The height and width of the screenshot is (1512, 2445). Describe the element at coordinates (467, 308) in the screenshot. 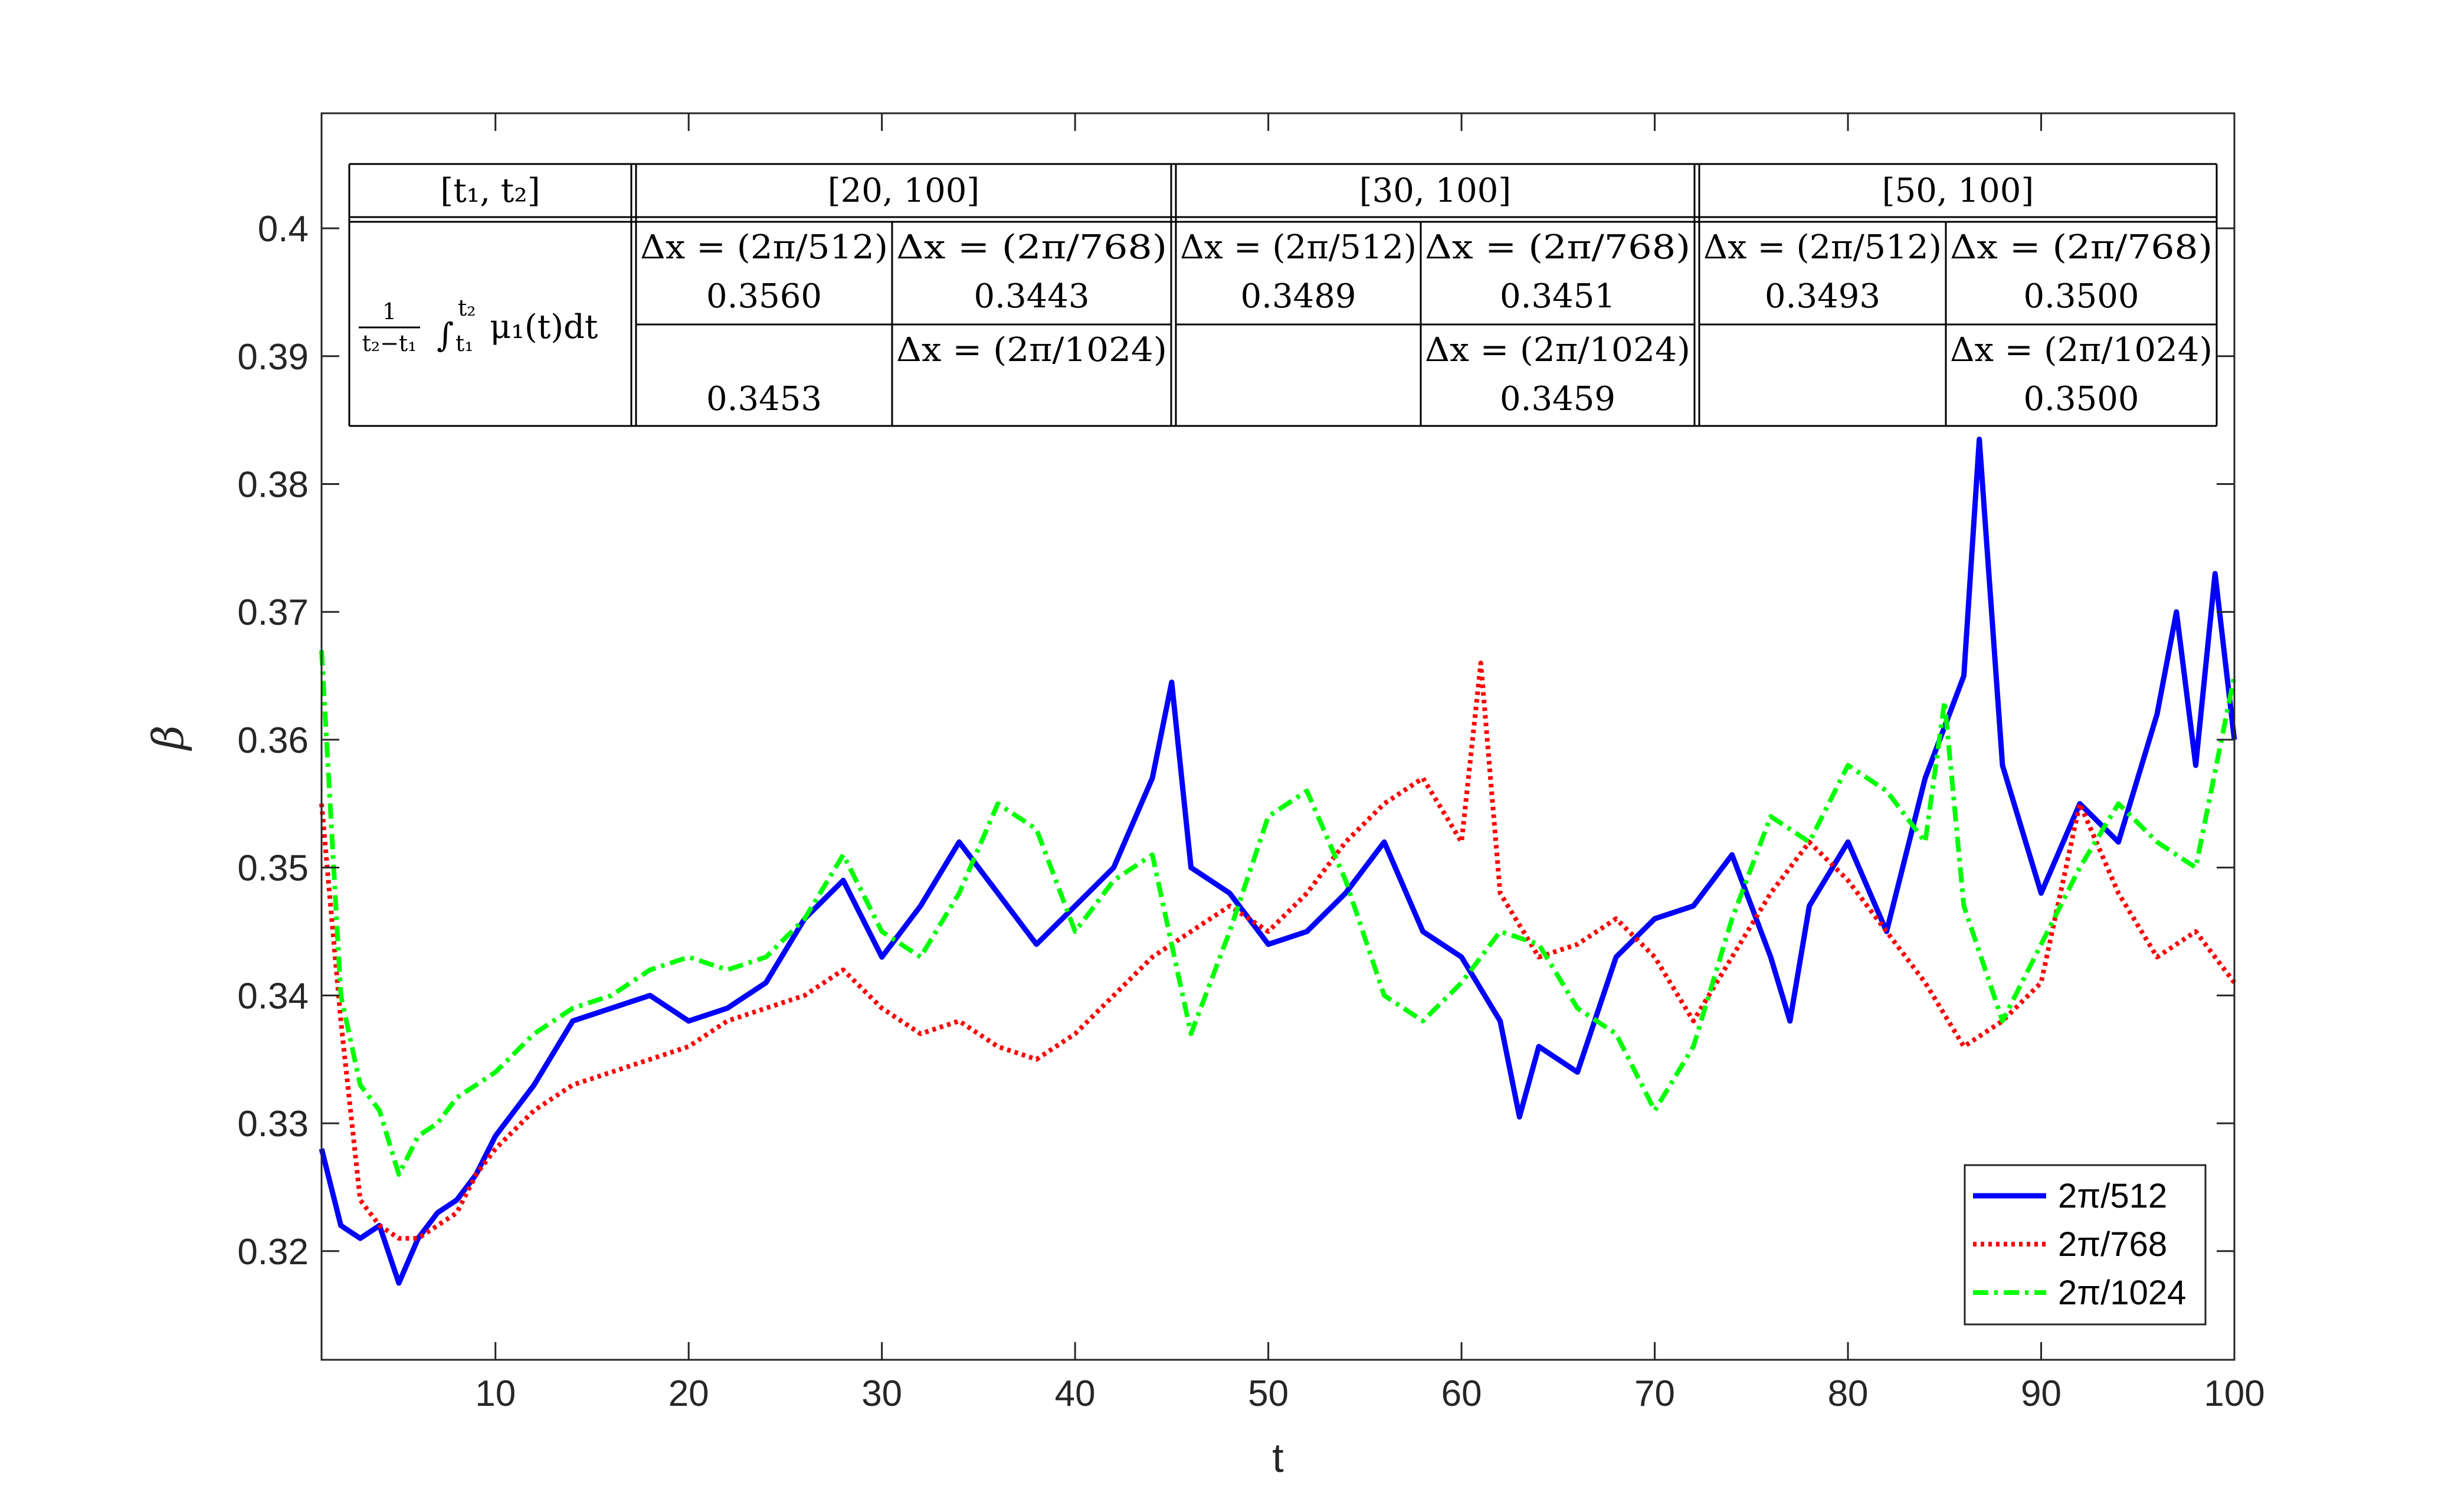

I see `row-label-upper: t₂` at that location.